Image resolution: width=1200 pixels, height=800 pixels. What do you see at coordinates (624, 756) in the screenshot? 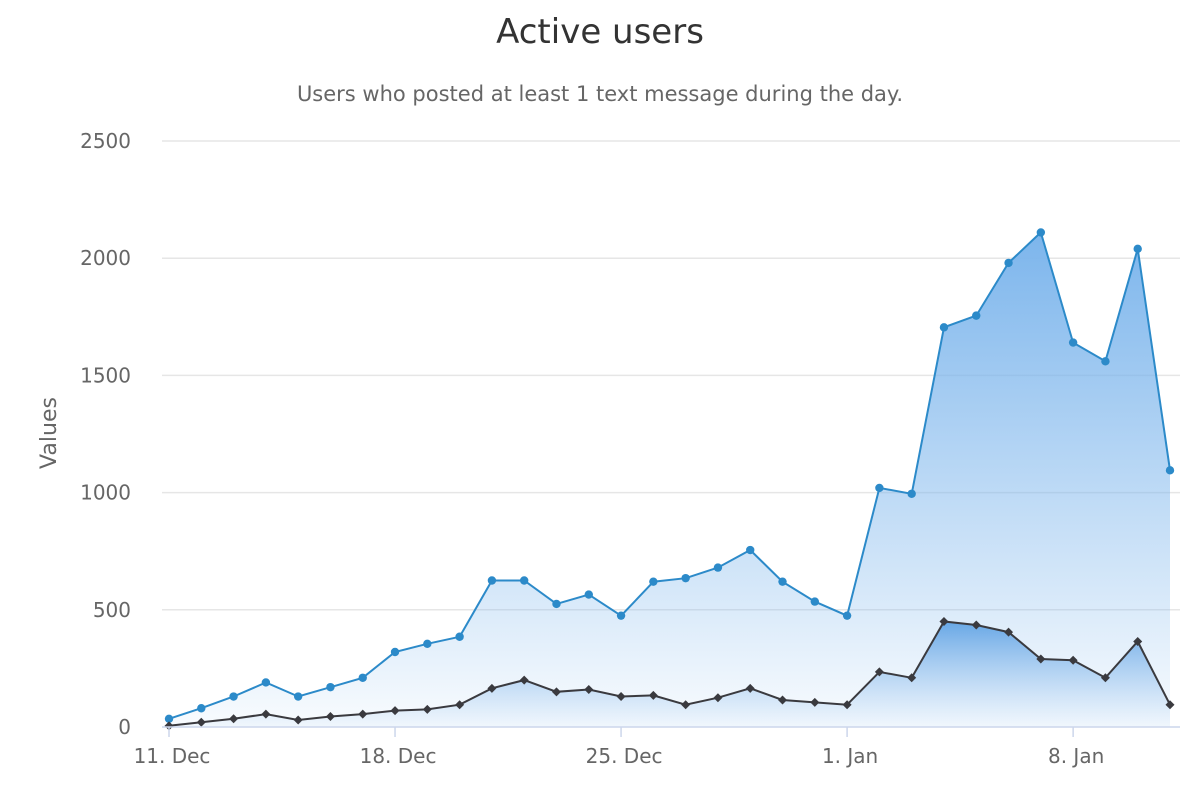
I see `x-tick-label: 25. Dec` at bounding box center [624, 756].